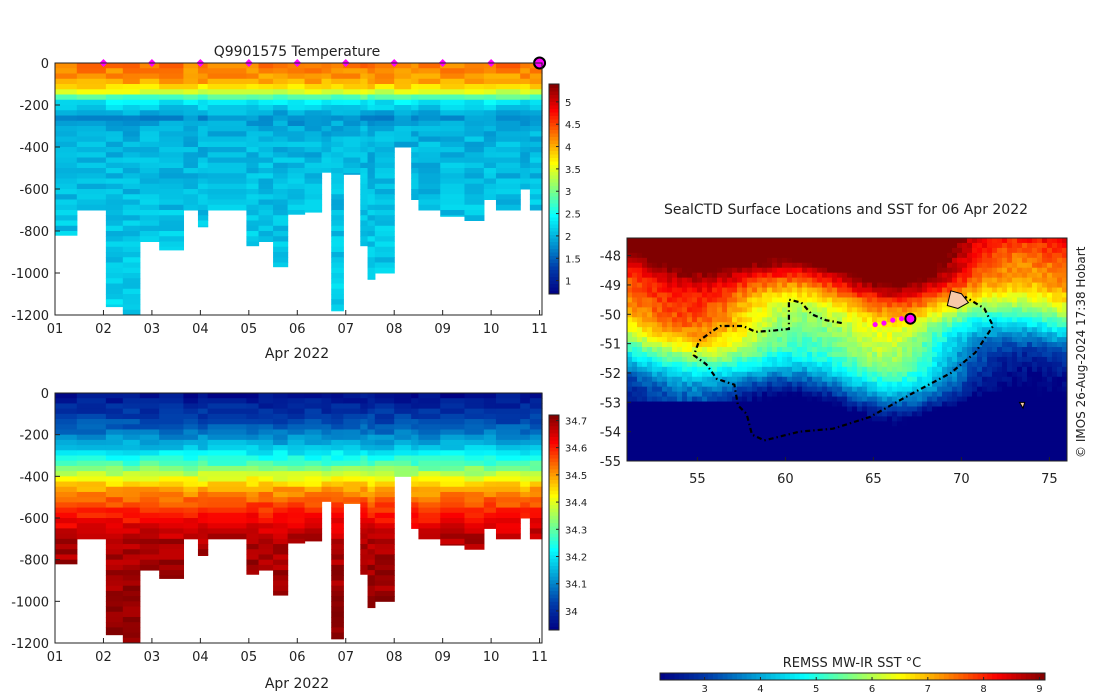 This screenshot has height=700, width=1100. What do you see at coordinates (55, 657) in the screenshot?
I see `x-tick-label: 01` at bounding box center [55, 657].